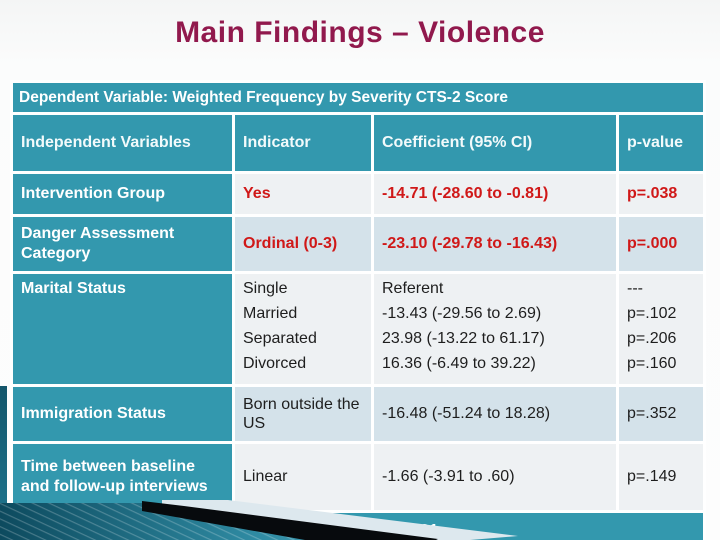 The image size is (720, 540). What do you see at coordinates (122, 329) in the screenshot?
I see `variable-label: Marital Status` at bounding box center [122, 329].